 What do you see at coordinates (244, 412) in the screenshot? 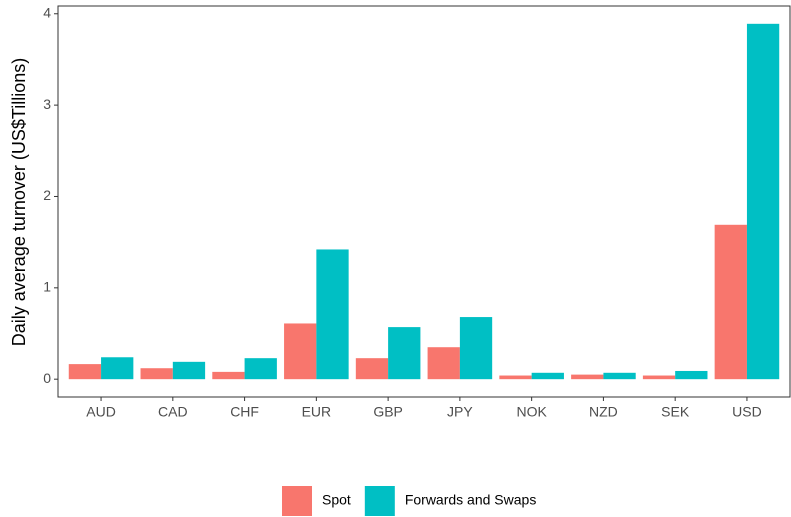
I see `x-tick-label: CHF` at bounding box center [244, 412].